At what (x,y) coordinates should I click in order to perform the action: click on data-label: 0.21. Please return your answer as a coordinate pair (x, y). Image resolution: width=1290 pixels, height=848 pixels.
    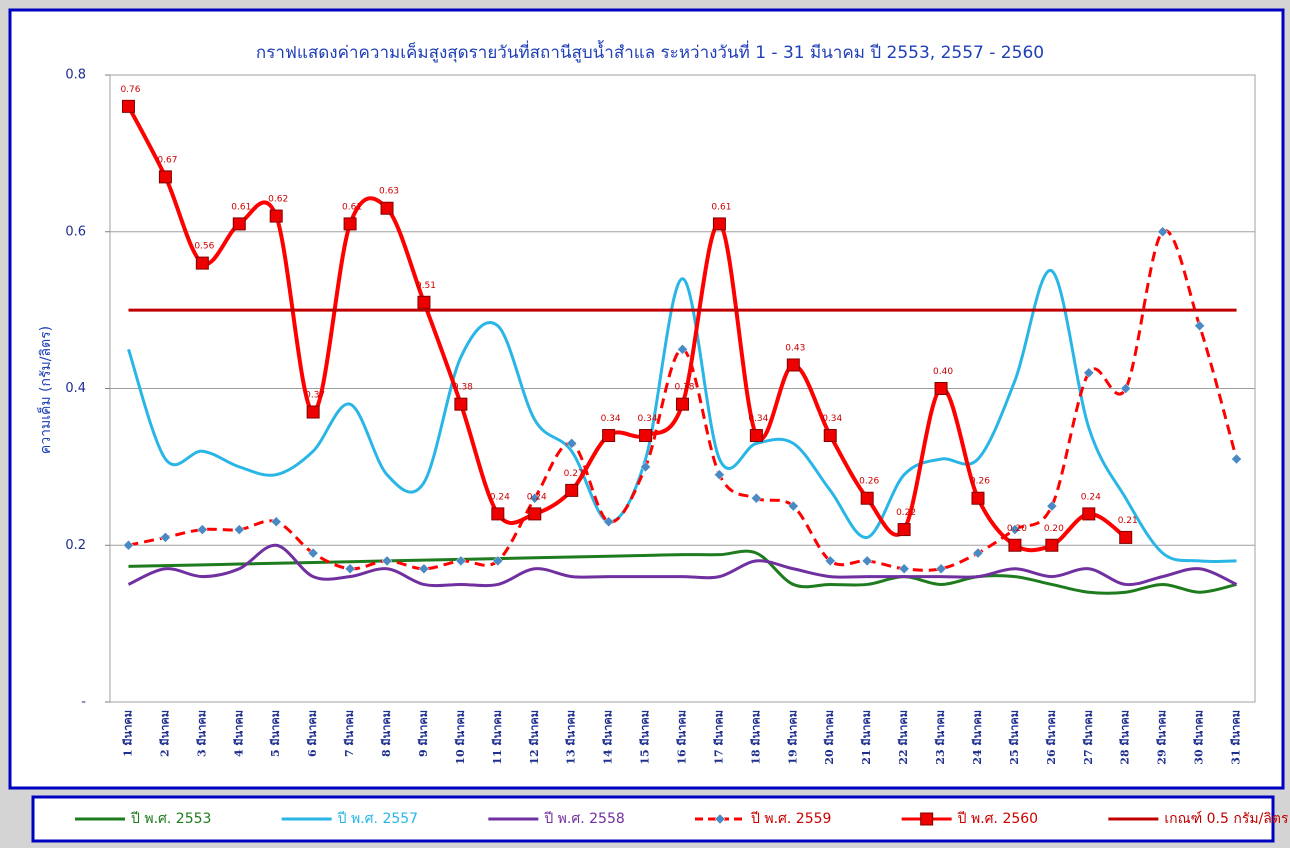
    Looking at the image, I should click on (1128, 521).